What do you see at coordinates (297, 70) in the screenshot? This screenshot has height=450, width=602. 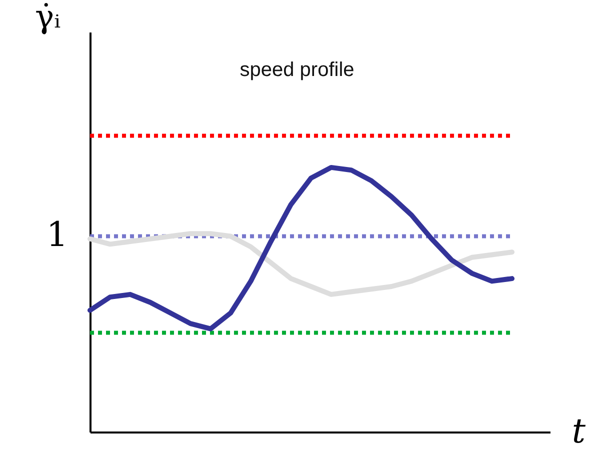 I see `chart-title: speed profile` at bounding box center [297, 70].